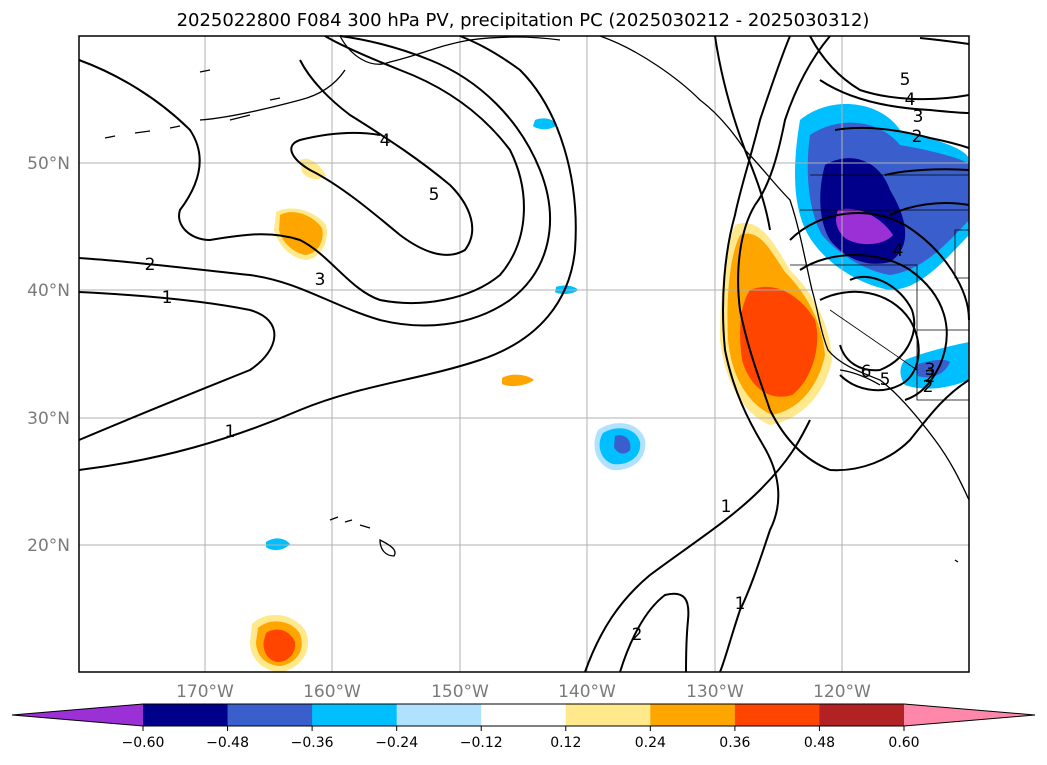  What do you see at coordinates (48, 546) in the screenshot?
I see `lat-label: 20°N` at bounding box center [48, 546].